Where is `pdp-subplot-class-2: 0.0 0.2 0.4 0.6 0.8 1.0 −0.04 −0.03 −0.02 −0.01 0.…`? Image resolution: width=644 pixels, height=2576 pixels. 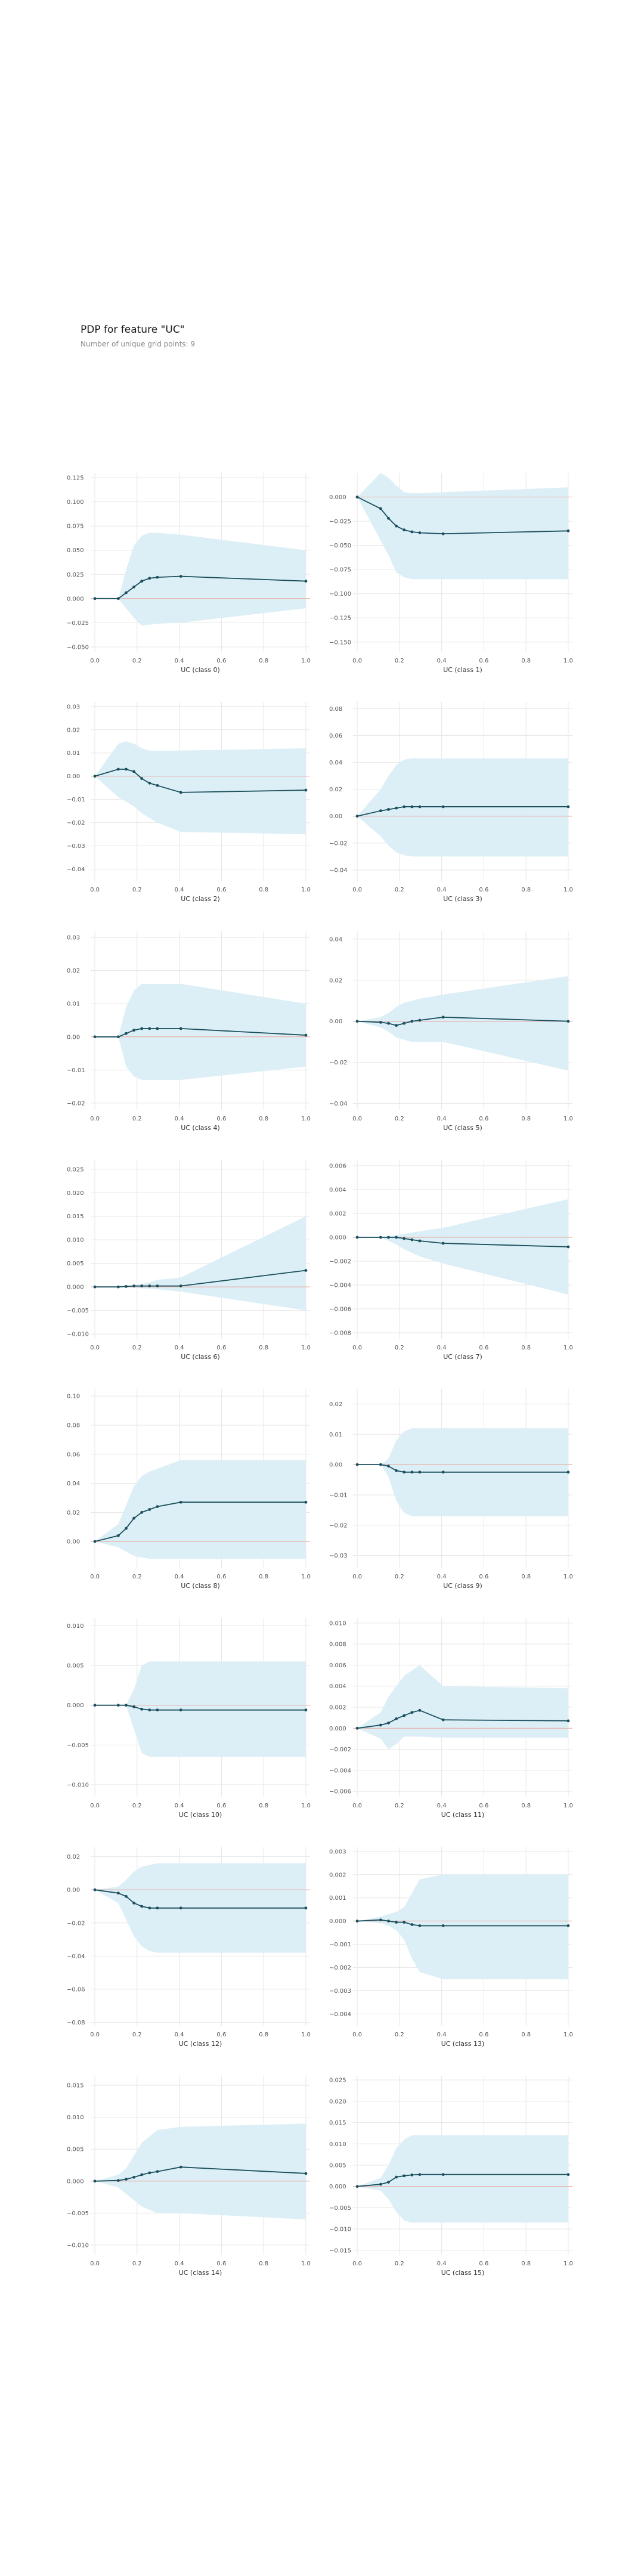 pdp-subplot-class-2: 0.0 0.2 0.4 0.6 0.8 1.0 −0.04 −0.03 −0.02 −0.01 0.… is located at coordinates (189, 803).